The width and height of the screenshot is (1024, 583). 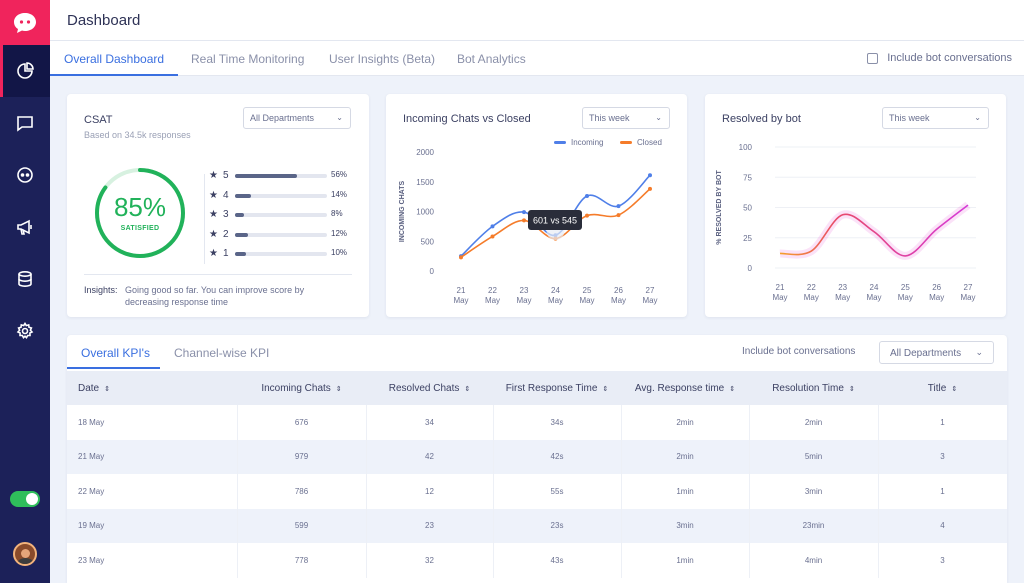 What do you see at coordinates (560, 142) in the screenshot?
I see `legend-incoming-swatch` at bounding box center [560, 142].